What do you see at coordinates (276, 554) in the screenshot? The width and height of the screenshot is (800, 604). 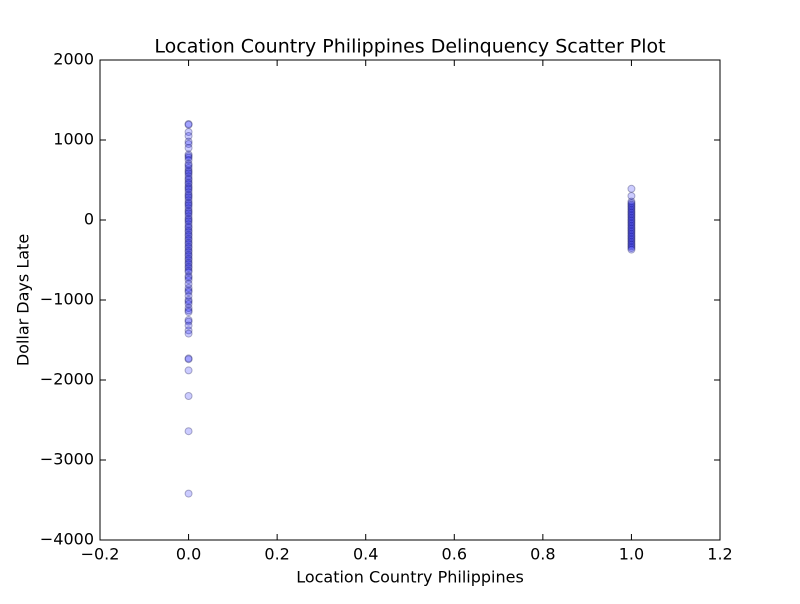 I see `x-tick-label: 0.2` at bounding box center [276, 554].